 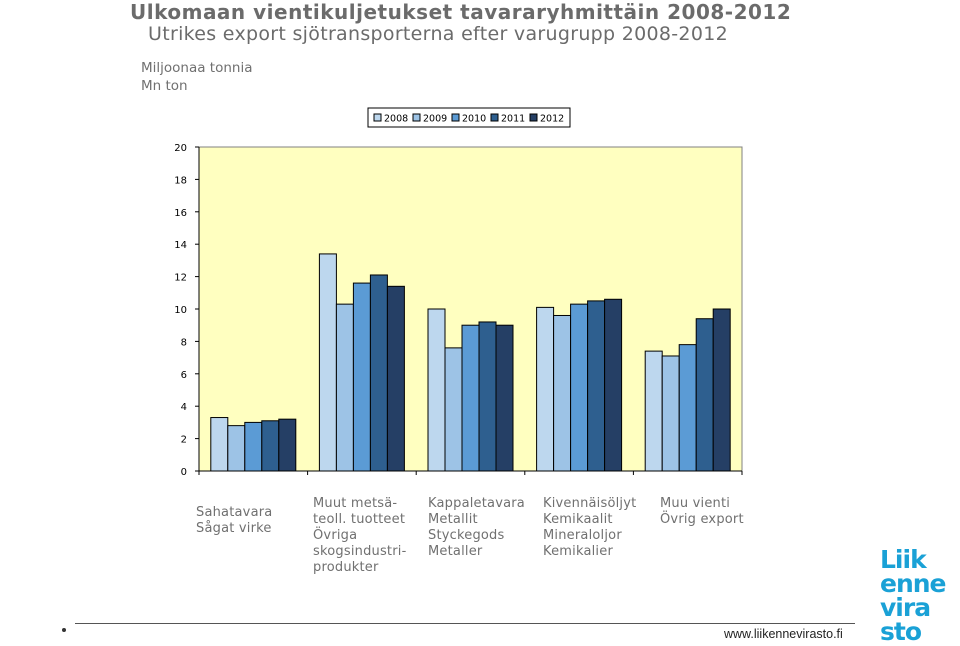 What do you see at coordinates (197, 68) in the screenshot?
I see `unit-label-fi: Miljoonaa tonnia` at bounding box center [197, 68].